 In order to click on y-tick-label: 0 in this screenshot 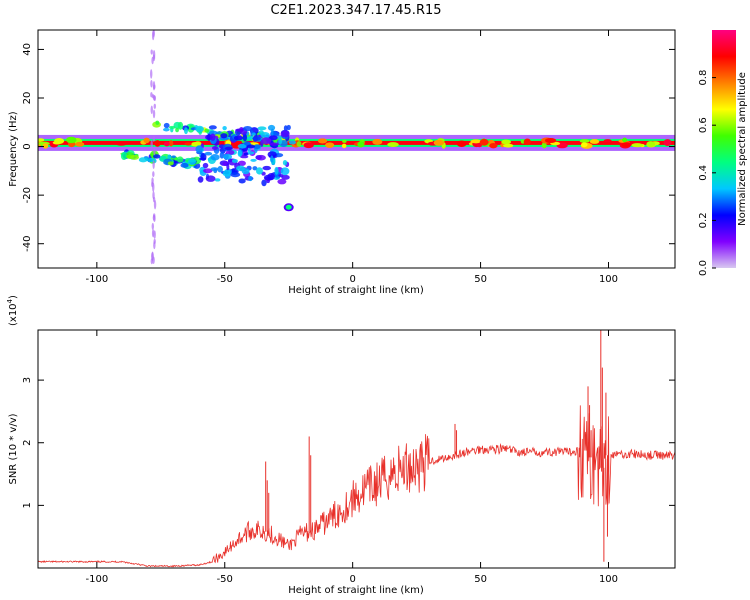, I will do `click(27, 146)`.